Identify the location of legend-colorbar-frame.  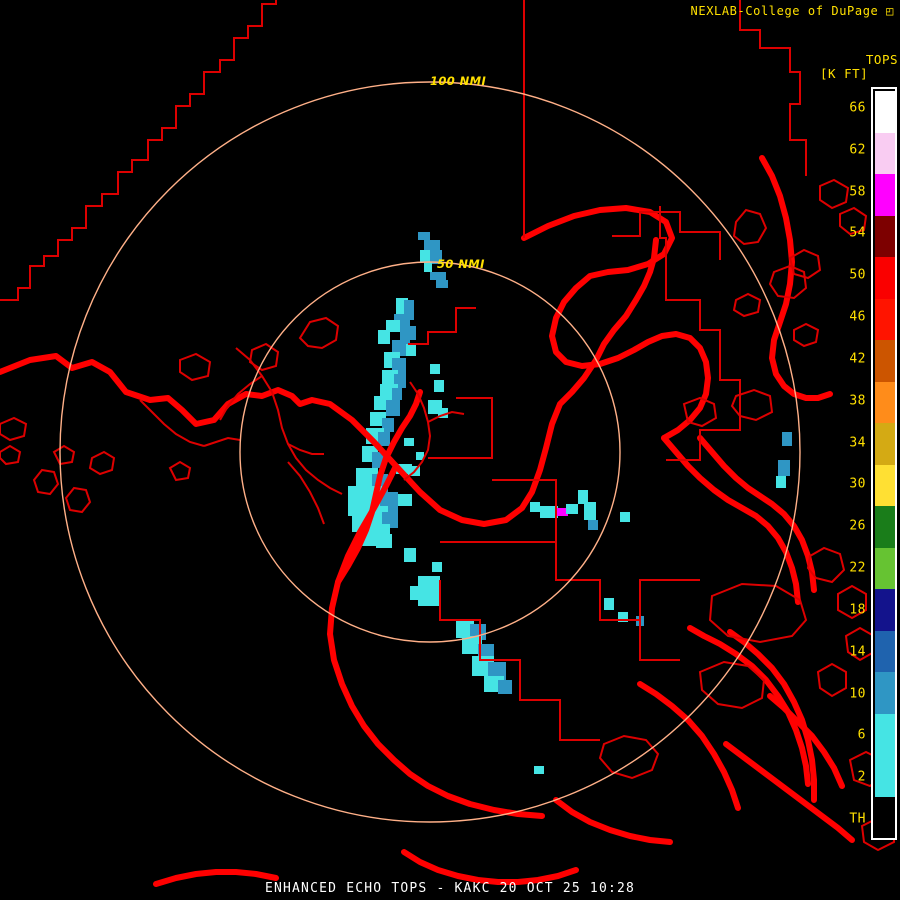
(884, 463).